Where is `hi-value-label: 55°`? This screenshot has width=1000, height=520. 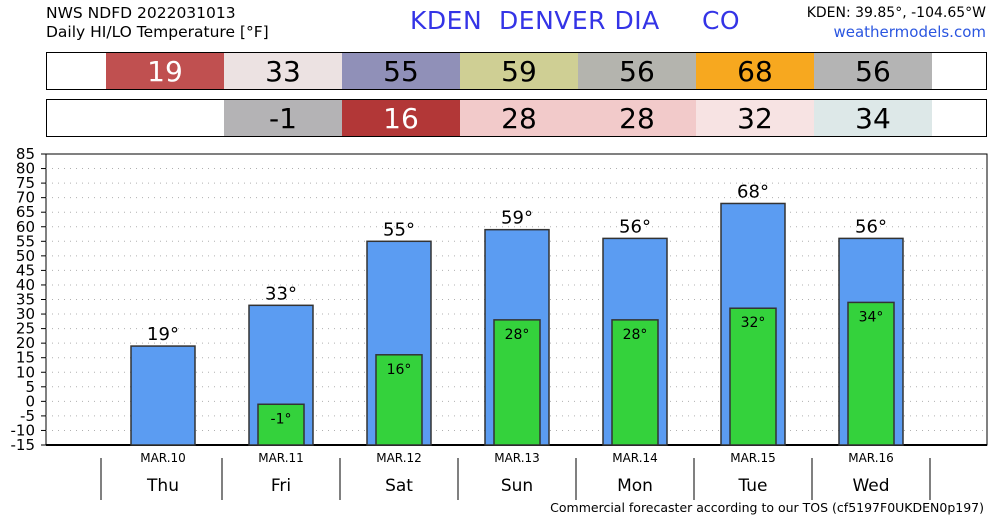 hi-value-label: 55° is located at coordinates (399, 229).